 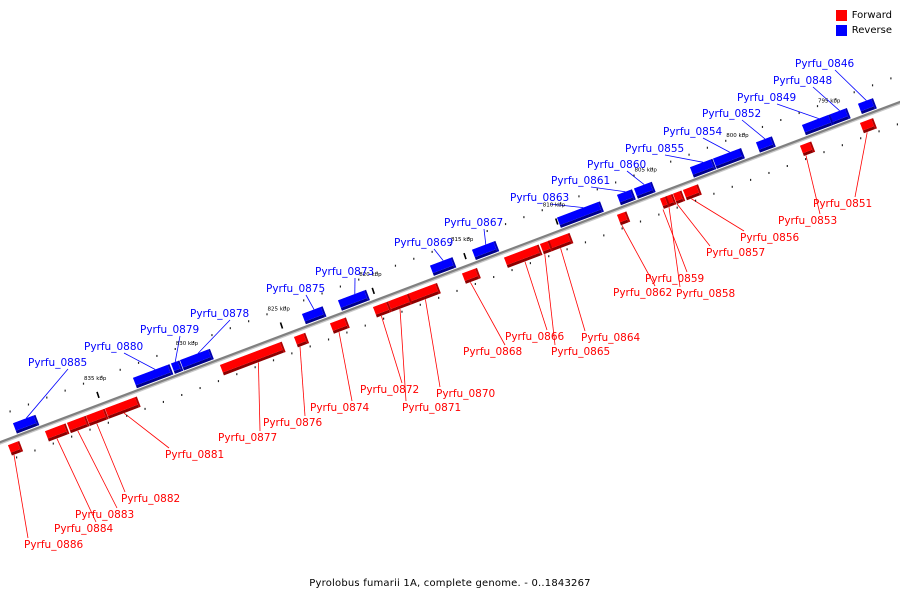 I want to click on gene-label: Pyrfu_0878, so click(x=219, y=314).